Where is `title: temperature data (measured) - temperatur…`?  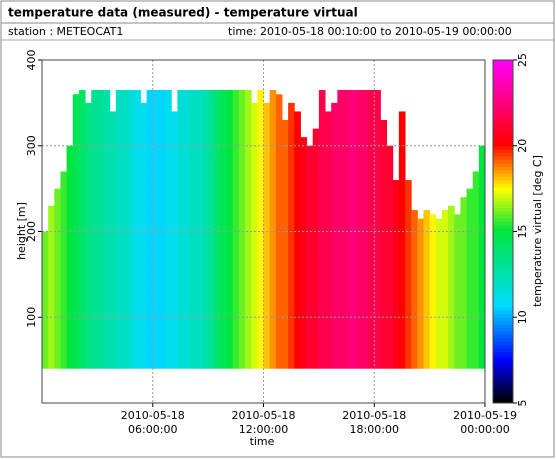 title: temperature data (measured) - temperatur… is located at coordinates (183, 13).